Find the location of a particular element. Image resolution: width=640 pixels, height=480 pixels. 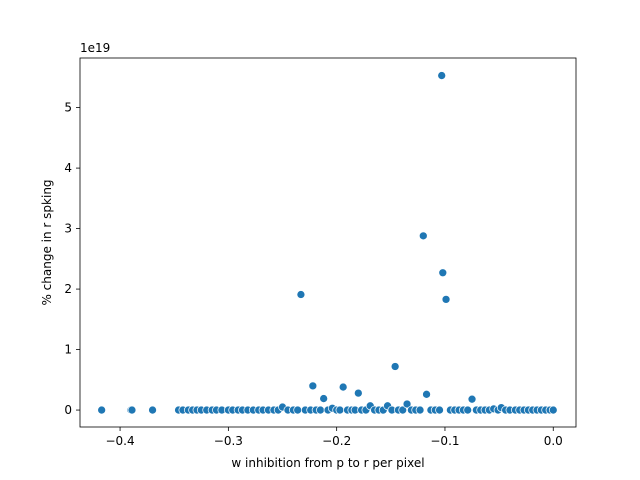

x-tick-label: −0.2 is located at coordinates (336, 441).